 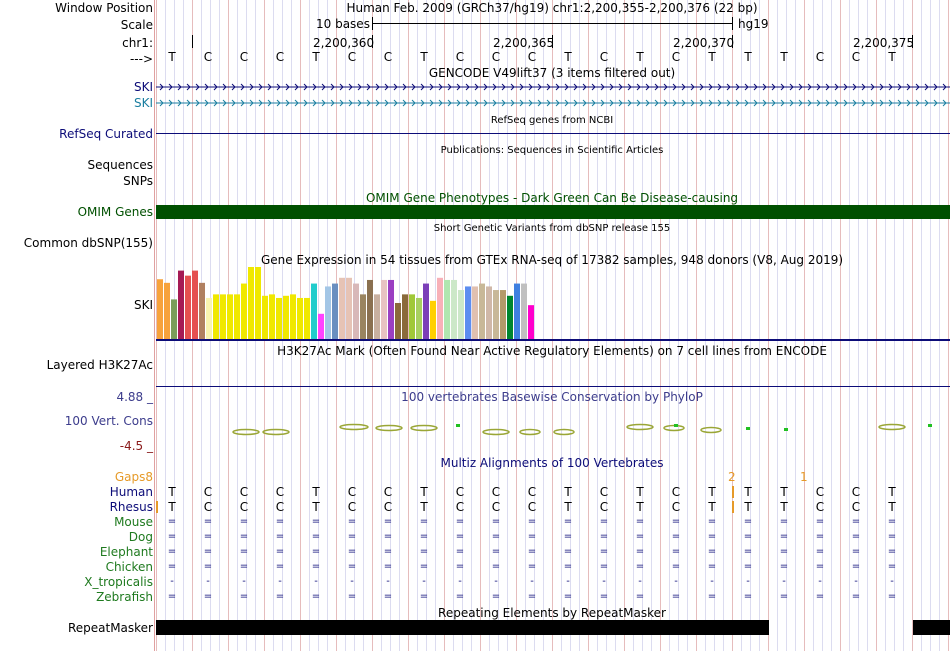 I want to click on multiz-species-label: X_tropicalis, so click(x=118, y=582).